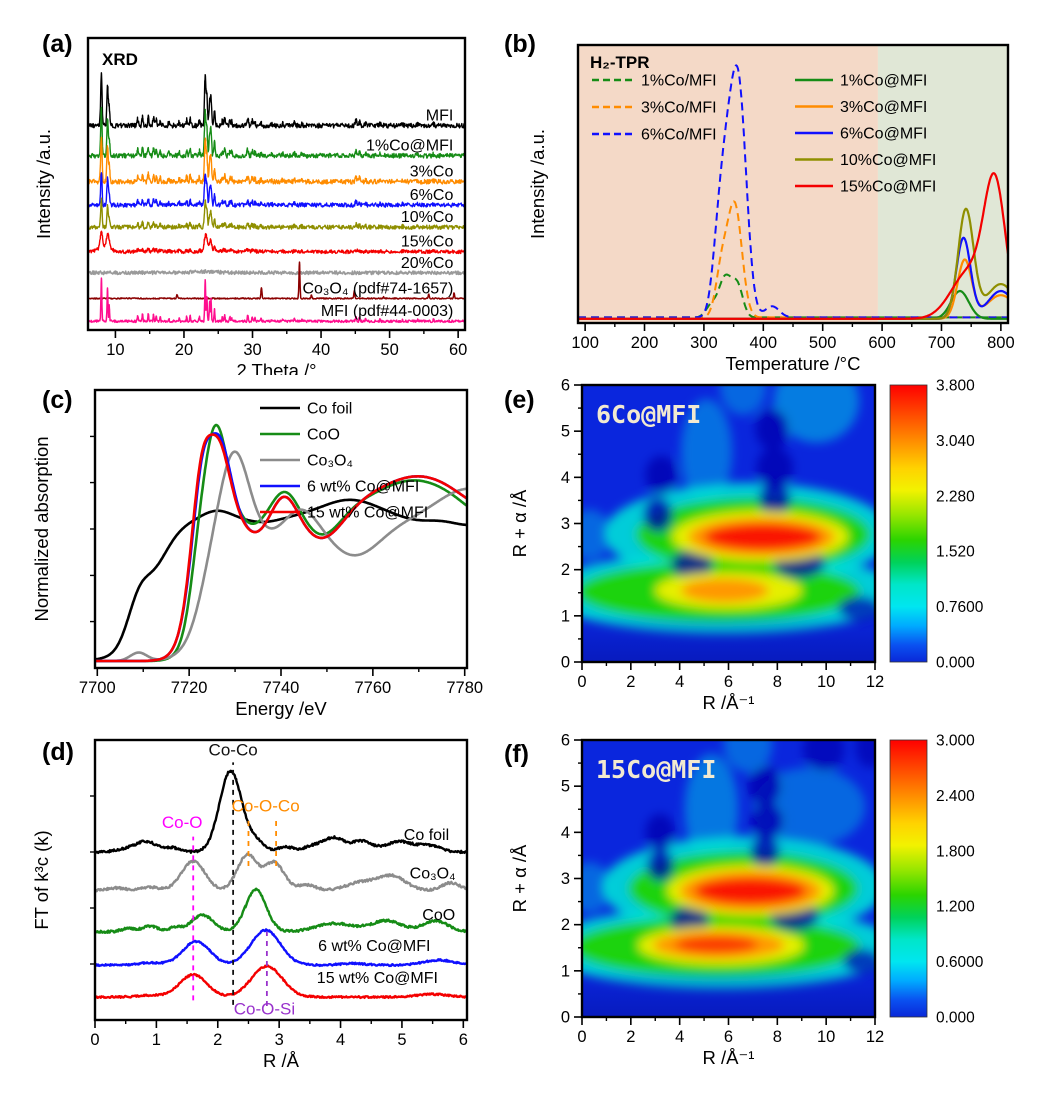 Image resolution: width=1058 pixels, height=1095 pixels. I want to click on series-15%Co, so click(276, 242).